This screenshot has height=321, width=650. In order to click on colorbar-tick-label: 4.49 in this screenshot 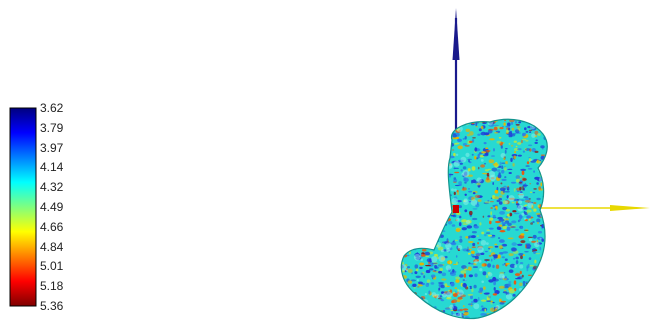, I will do `click(52, 207)`.